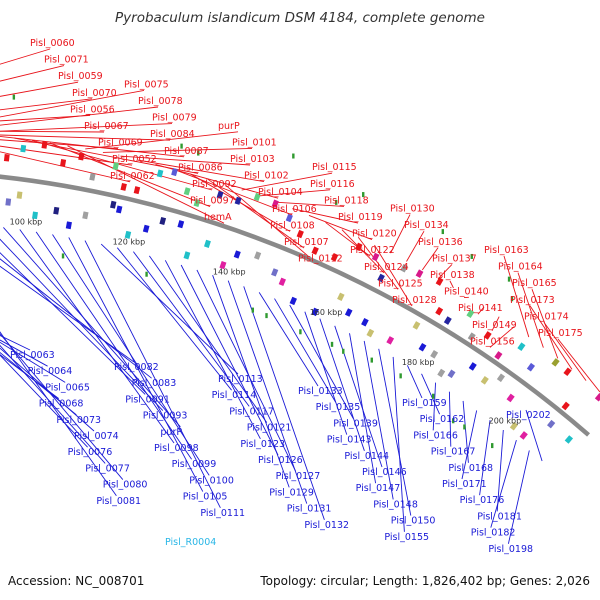 The image size is (600, 600). I want to click on forward-gene-label: Pisl_0164, so click(520, 267).